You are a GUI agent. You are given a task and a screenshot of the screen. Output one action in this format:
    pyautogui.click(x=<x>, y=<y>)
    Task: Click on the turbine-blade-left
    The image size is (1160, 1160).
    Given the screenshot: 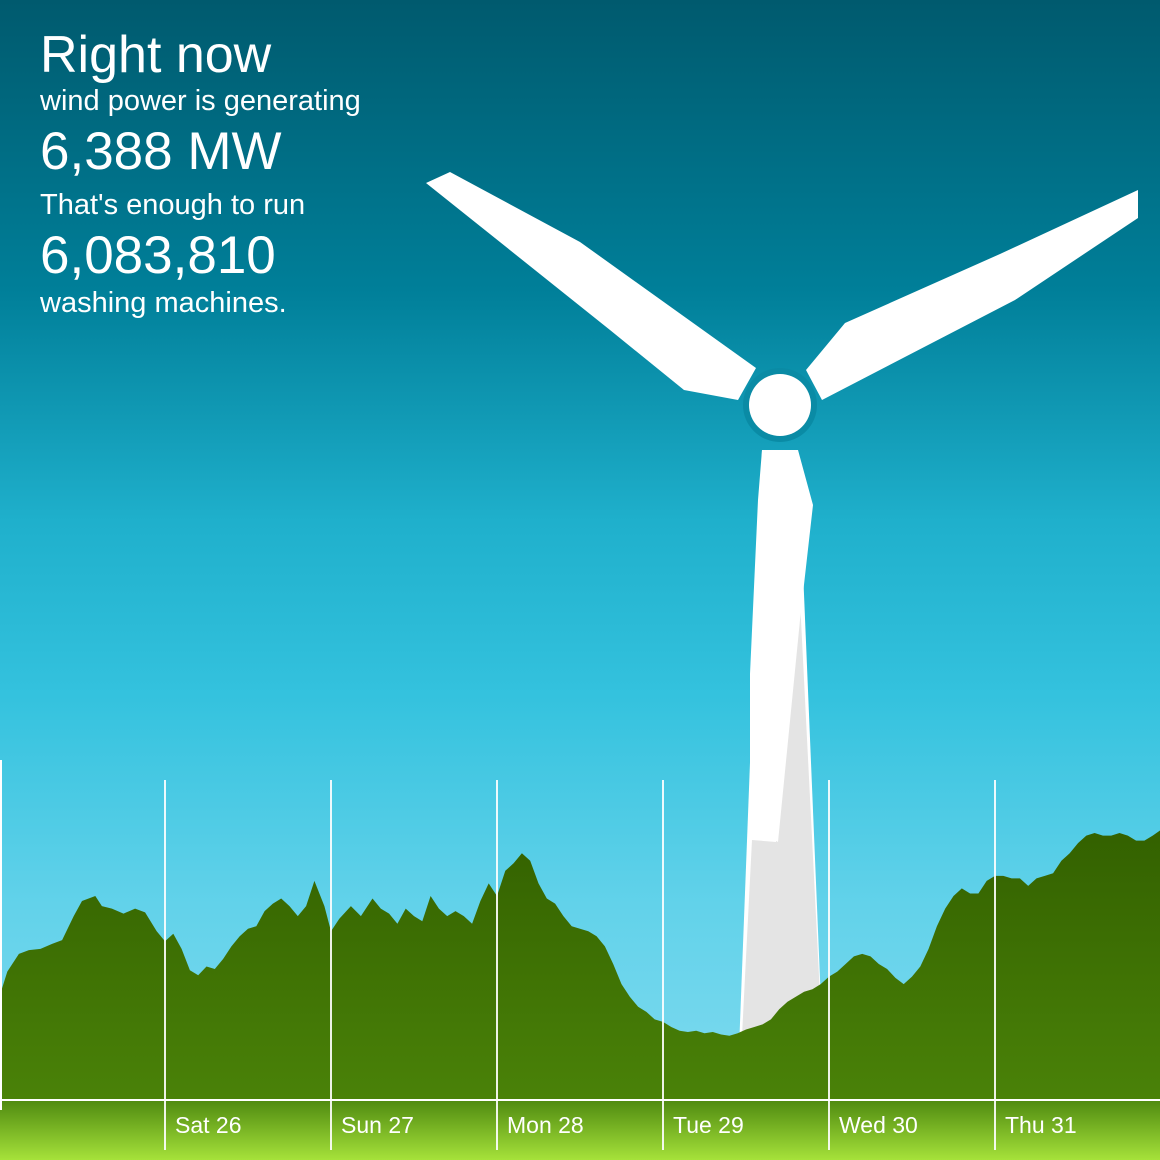 What is the action you would take?
    pyautogui.click(x=591, y=286)
    